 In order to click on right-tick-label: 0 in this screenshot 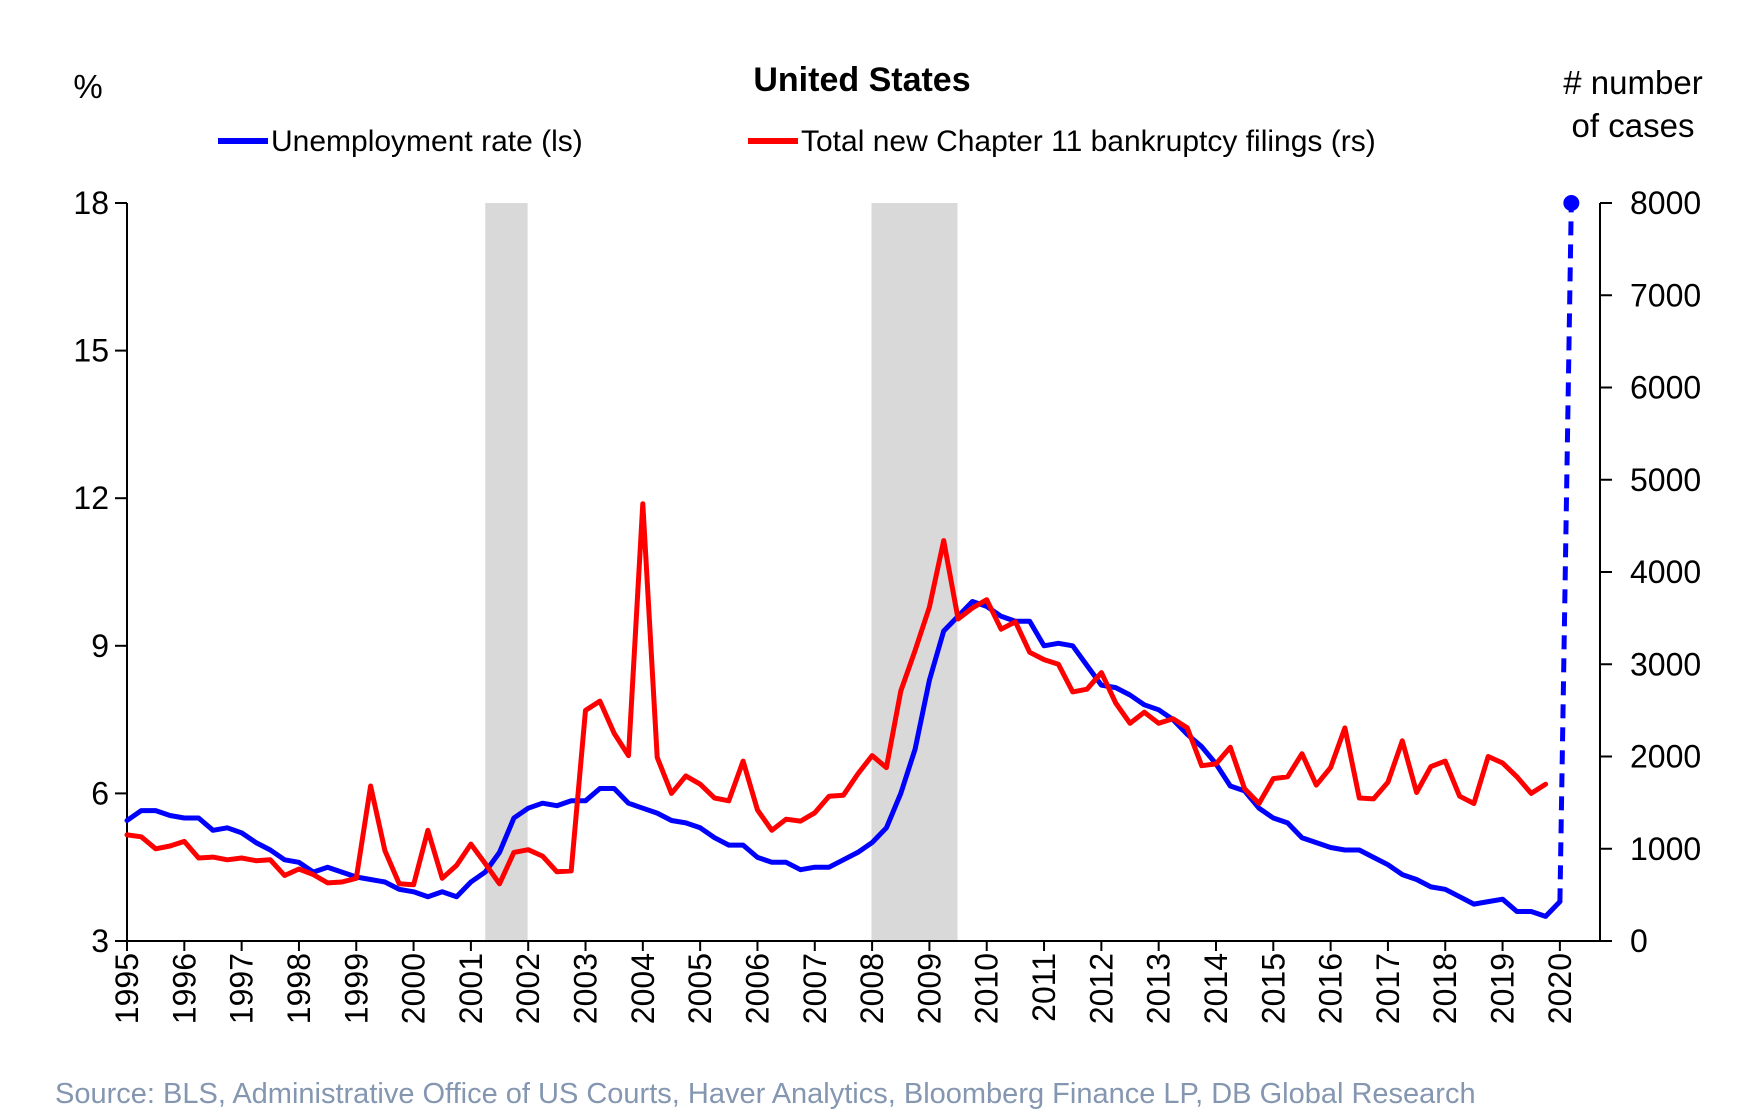, I will do `click(1639, 941)`.